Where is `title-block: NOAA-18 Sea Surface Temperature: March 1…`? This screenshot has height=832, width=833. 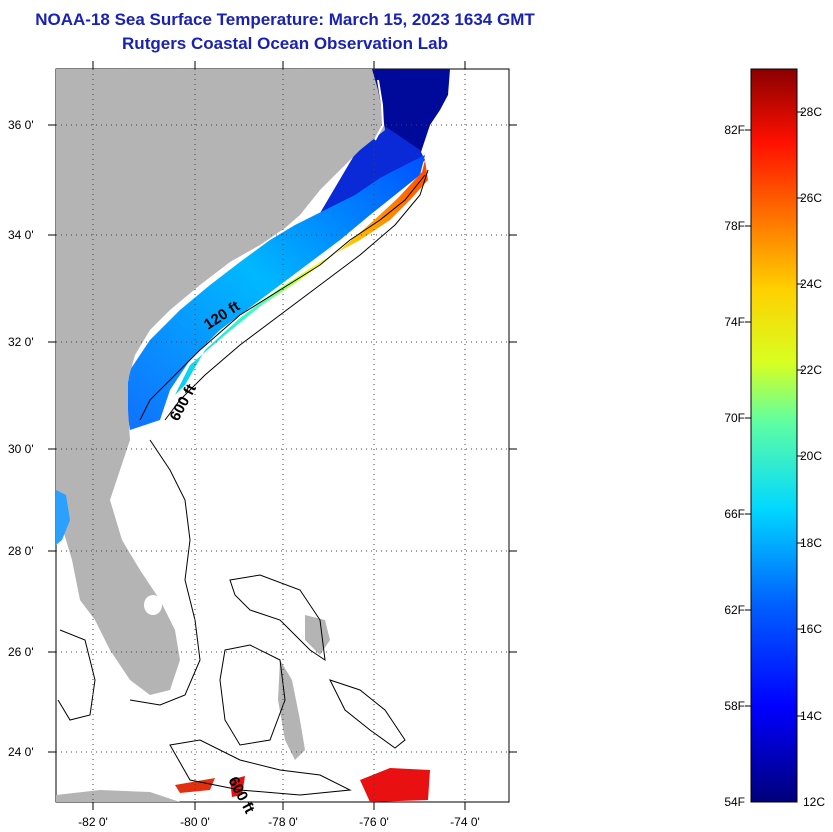
title-block: NOAA-18 Sea Surface Temperature: March 1… is located at coordinates (285, 32).